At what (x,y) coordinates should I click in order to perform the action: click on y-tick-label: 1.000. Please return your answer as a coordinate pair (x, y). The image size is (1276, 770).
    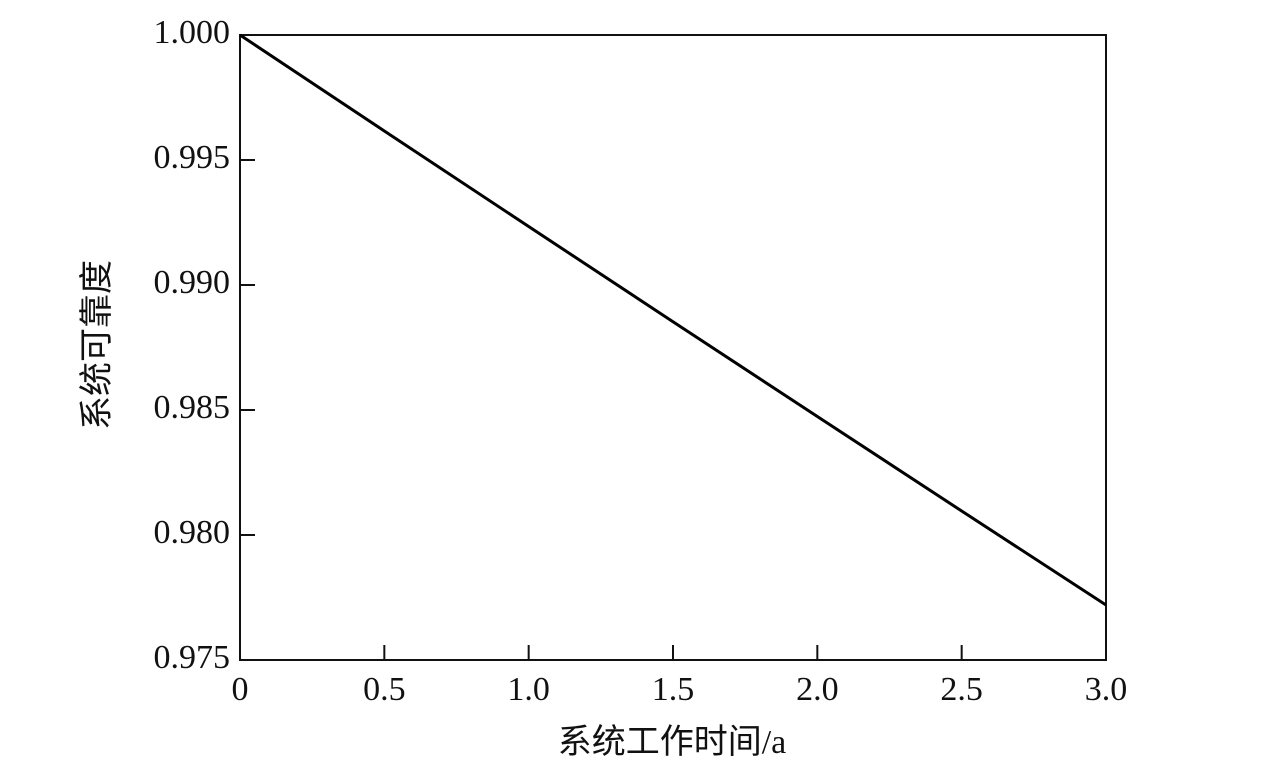
    Looking at the image, I should click on (192, 32).